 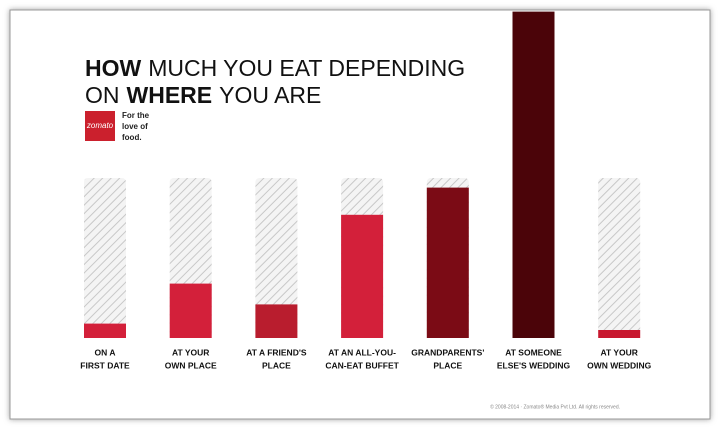 I want to click on x-tick-label: ELSE'S WEDDING, so click(x=534, y=365).